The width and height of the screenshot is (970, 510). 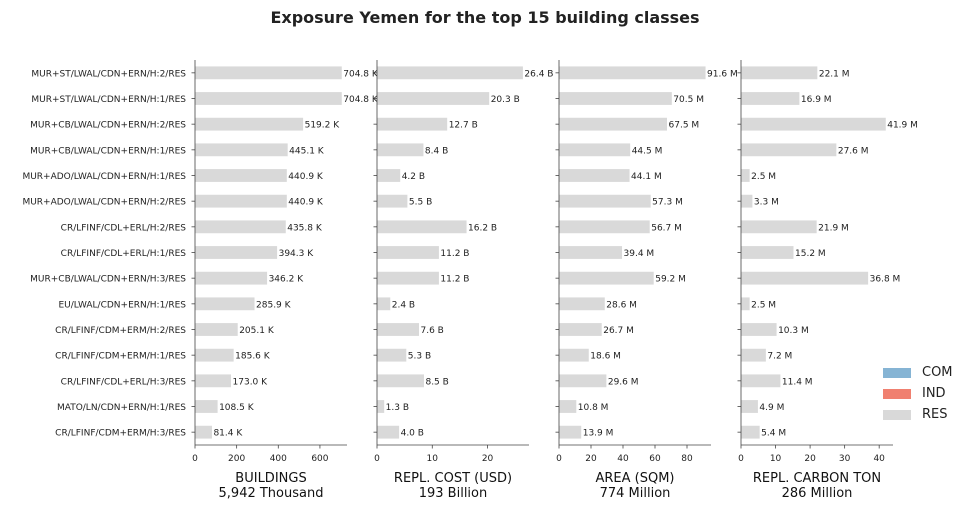 What do you see at coordinates (251, 382) in the screenshot?
I see `bar-value-label: 173.0 K` at bounding box center [251, 382].